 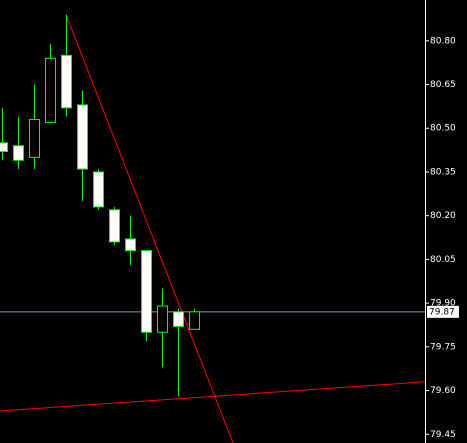 What do you see at coordinates (443, 347) in the screenshot?
I see `y-tick-label: 79.75` at bounding box center [443, 347].